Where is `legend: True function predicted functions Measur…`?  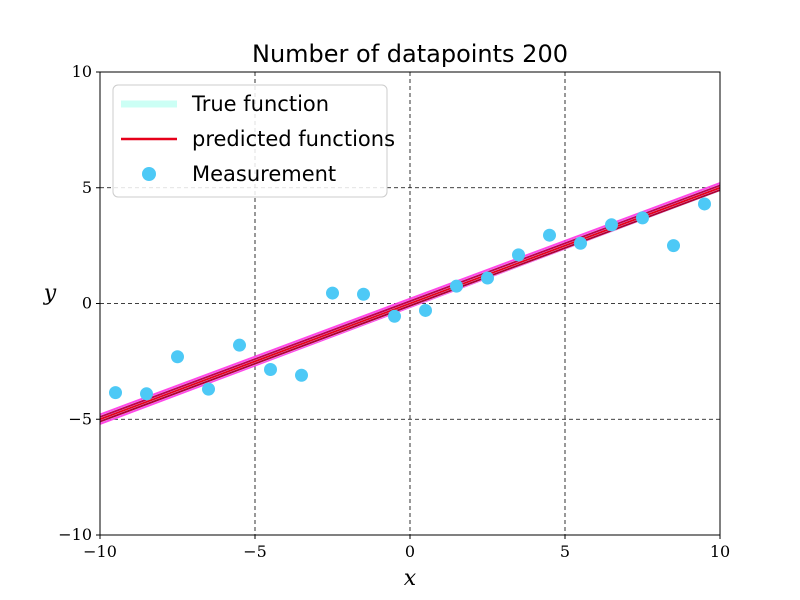 legend: True function predicted functions Measur… is located at coordinates (253, 141).